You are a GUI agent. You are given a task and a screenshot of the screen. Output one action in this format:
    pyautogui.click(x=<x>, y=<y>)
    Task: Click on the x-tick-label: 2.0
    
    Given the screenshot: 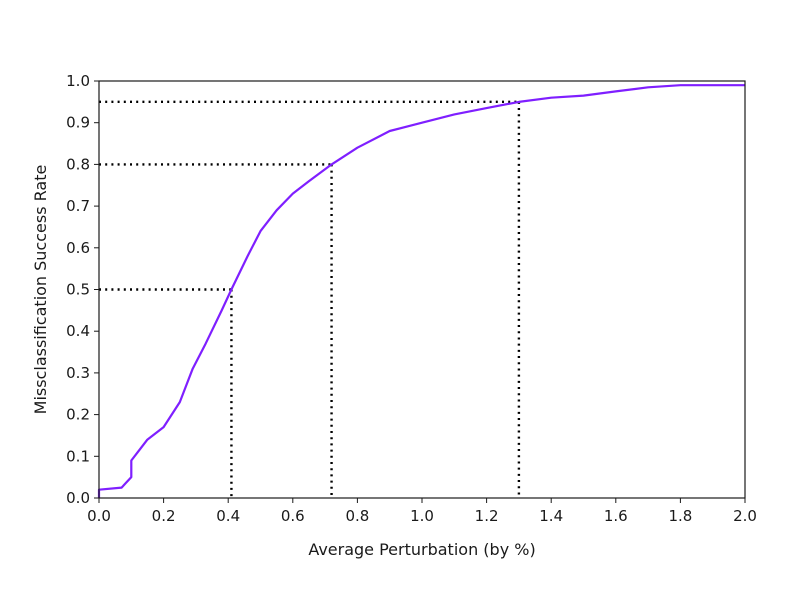 What is the action you would take?
    pyautogui.click(x=745, y=516)
    